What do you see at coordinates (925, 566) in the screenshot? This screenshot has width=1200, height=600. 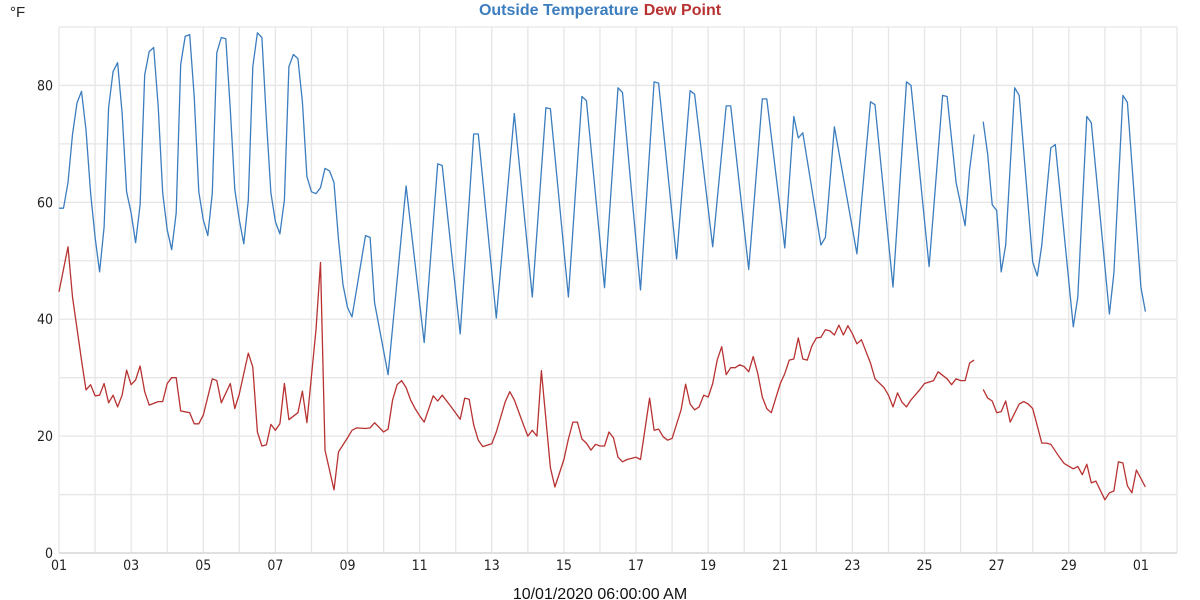 I see `x-tick-label: 25` at bounding box center [925, 566].